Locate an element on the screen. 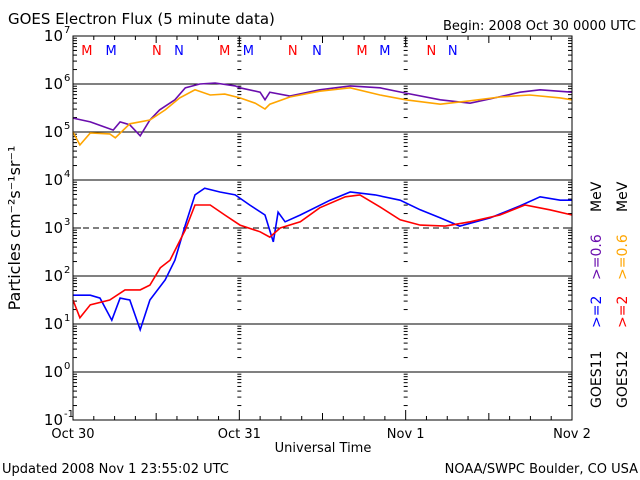  y-tick-exponent: 7 is located at coordinates (67, 30).